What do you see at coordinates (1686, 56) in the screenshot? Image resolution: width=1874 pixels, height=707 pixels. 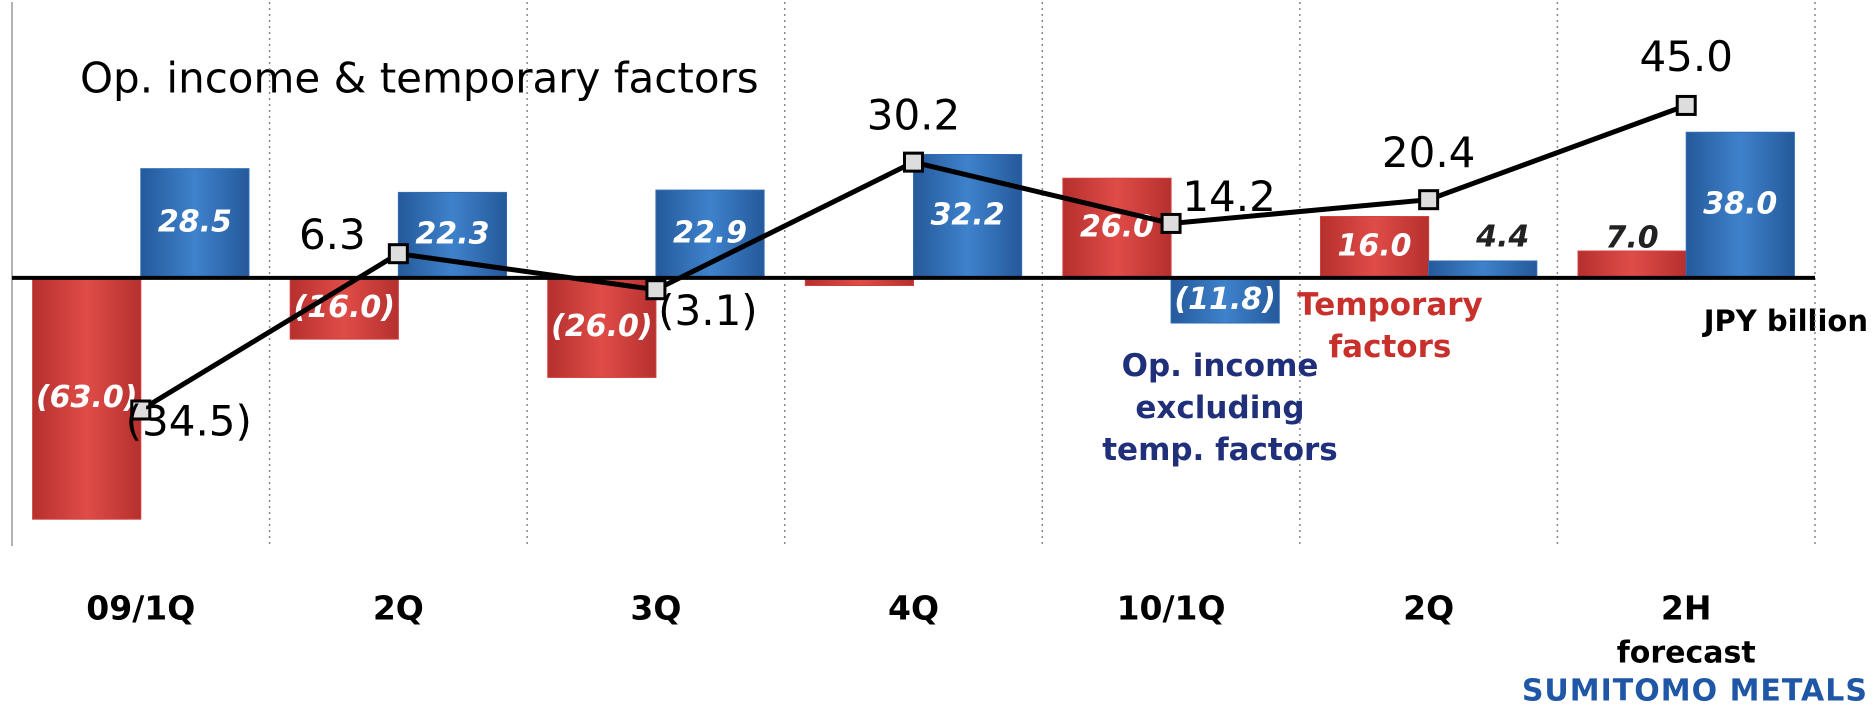 I see `line-value-label: 45.0` at bounding box center [1686, 56].